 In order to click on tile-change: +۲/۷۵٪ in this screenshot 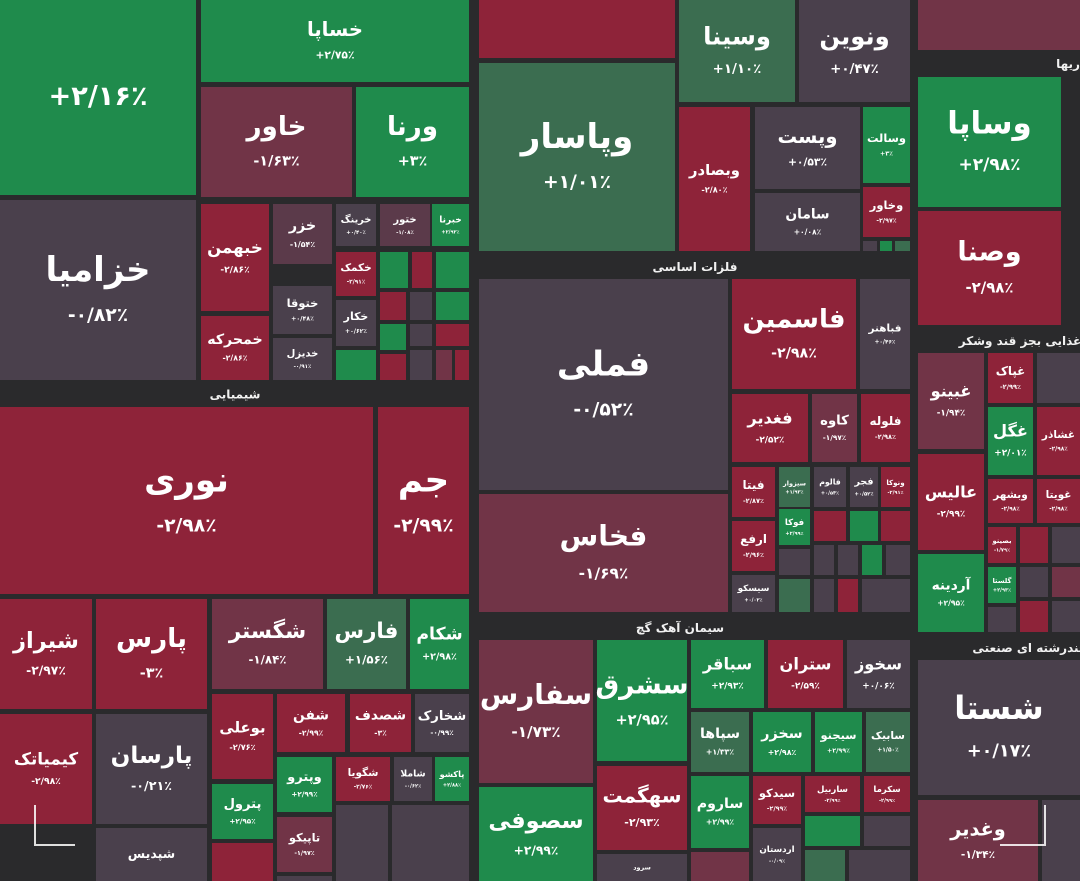, I will do `click(334, 55)`.